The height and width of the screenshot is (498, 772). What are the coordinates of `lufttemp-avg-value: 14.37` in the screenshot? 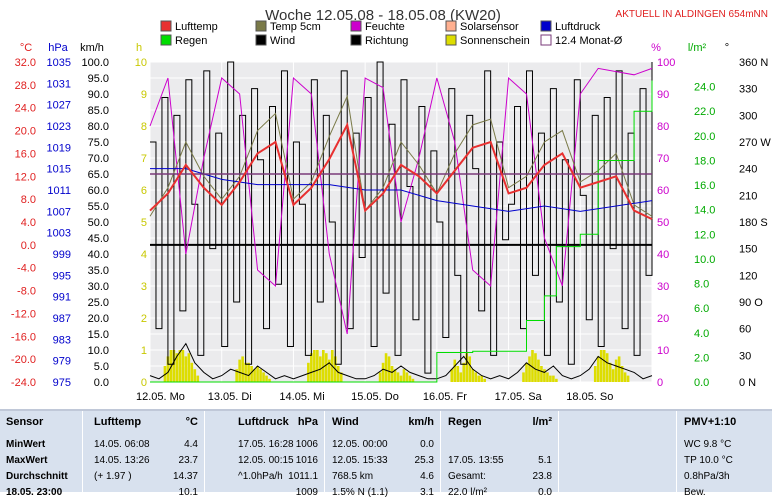 It's located at (185, 476).